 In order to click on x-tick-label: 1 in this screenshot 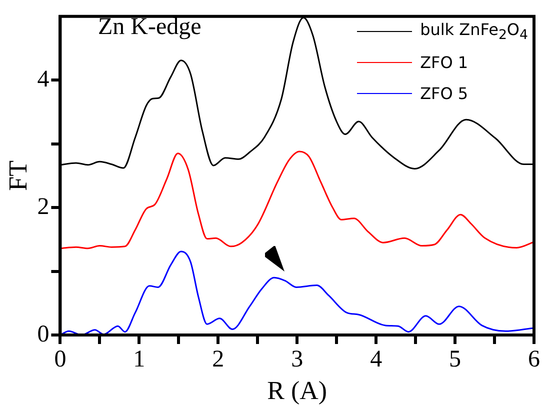, I will do `click(139, 359)`.